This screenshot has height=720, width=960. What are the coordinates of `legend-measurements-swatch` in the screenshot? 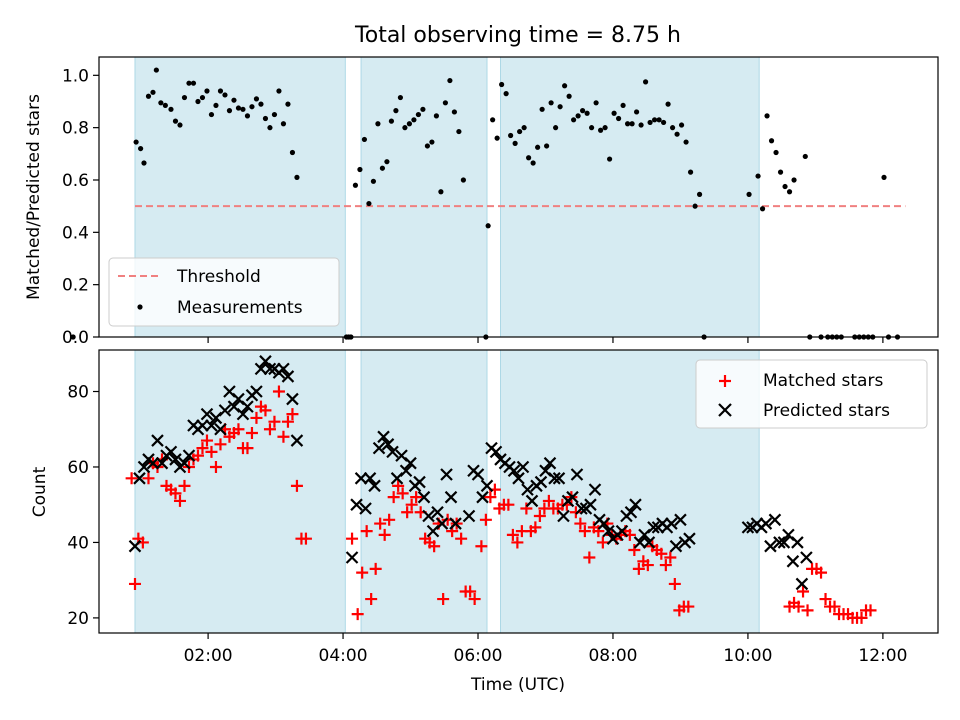 It's located at (140, 307).